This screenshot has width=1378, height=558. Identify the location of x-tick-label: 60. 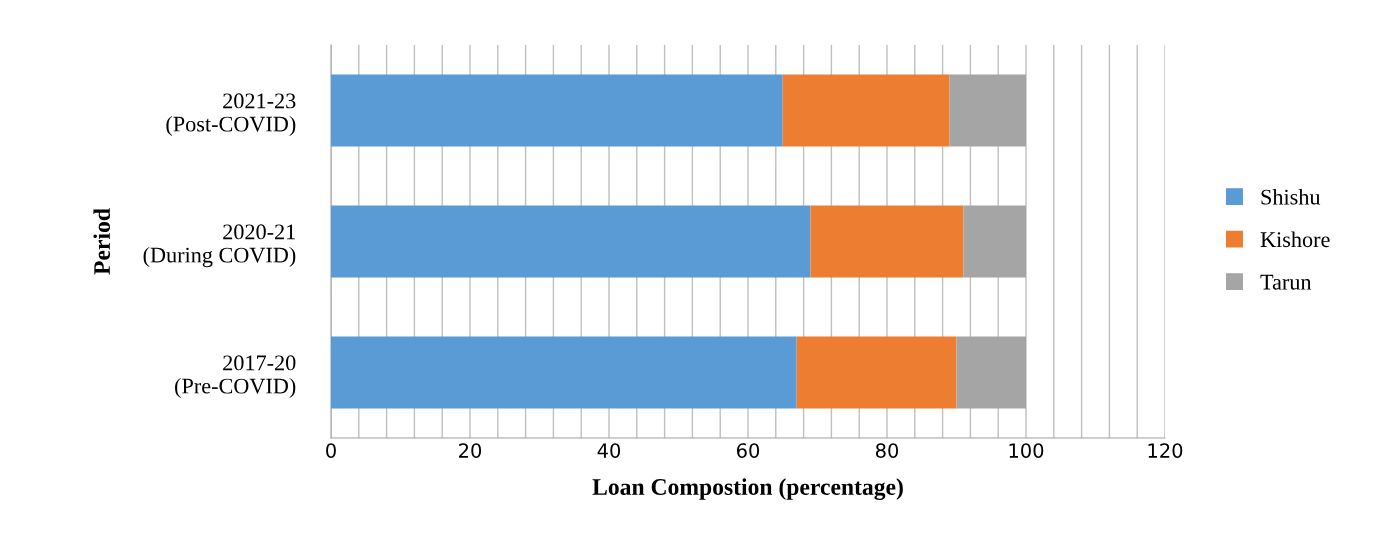
(748, 450).